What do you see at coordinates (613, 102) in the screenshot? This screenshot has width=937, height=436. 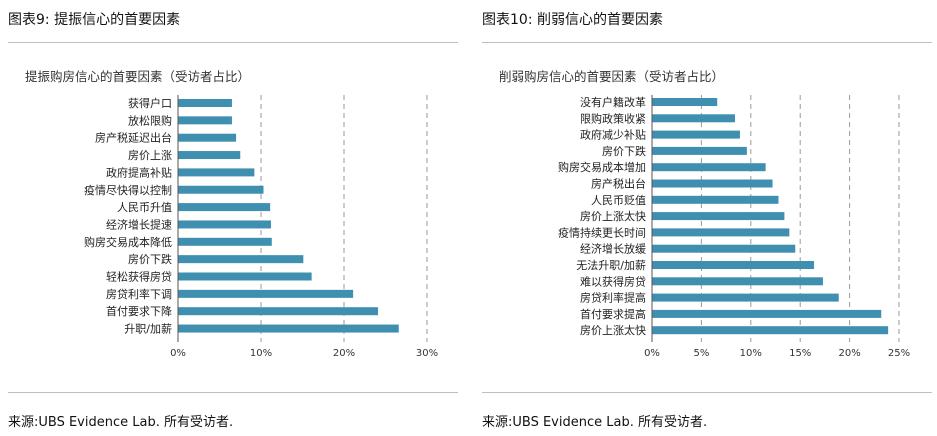 I see `category-label: 没有户籍改革` at bounding box center [613, 102].